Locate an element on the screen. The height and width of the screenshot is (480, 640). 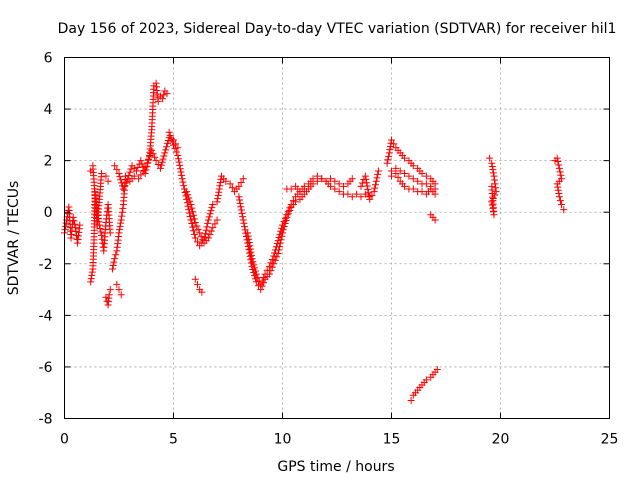
series-sdtvar-p is located at coordinates (411, 162).